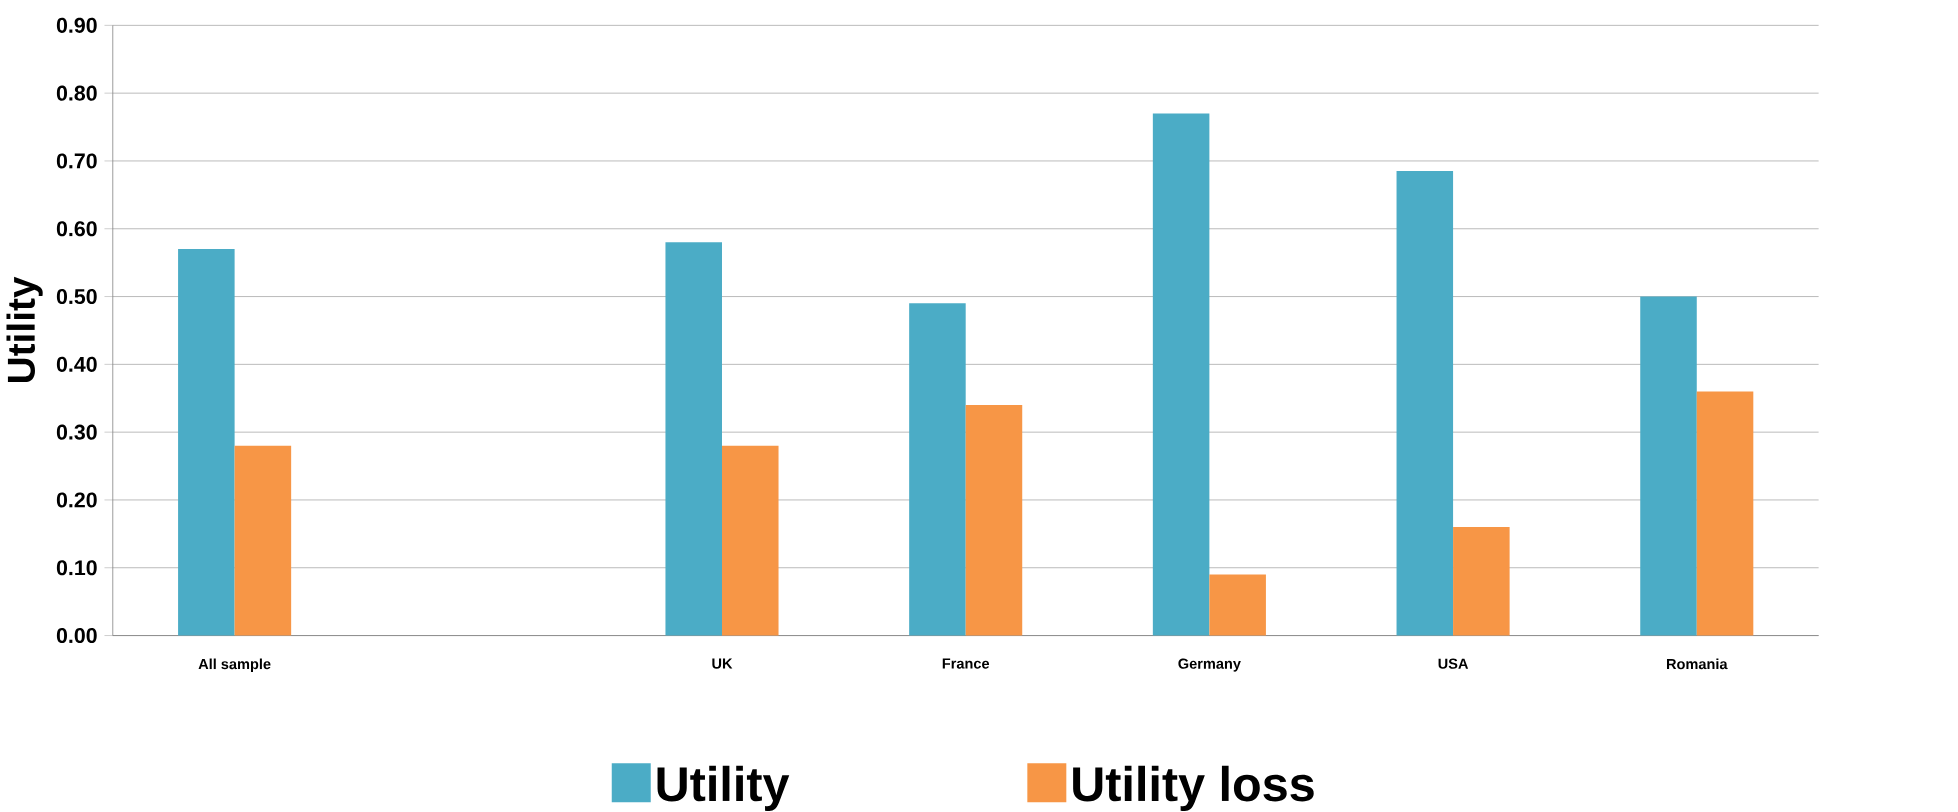  I want to click on y-tick-label: 0.60, so click(76, 229).